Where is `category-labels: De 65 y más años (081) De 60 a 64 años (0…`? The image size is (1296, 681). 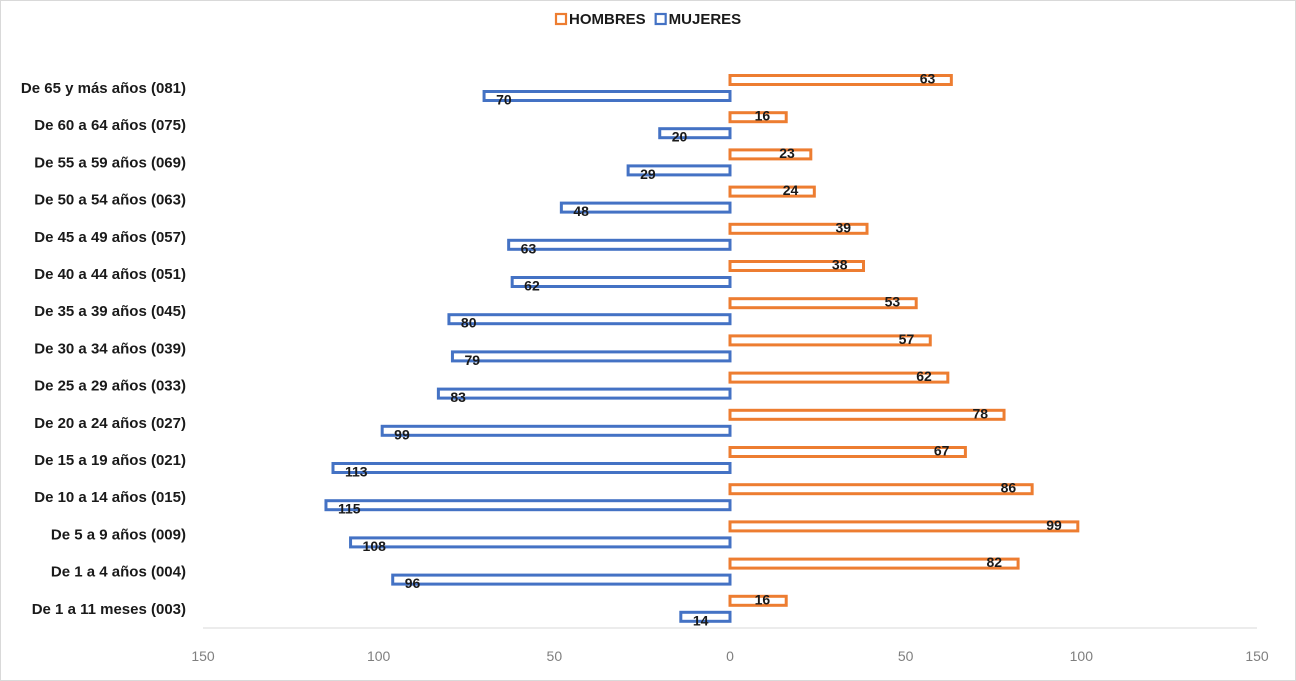 category-labels: De 65 y más años (081) De 60 a 64 años (0… is located at coordinates (103, 349).